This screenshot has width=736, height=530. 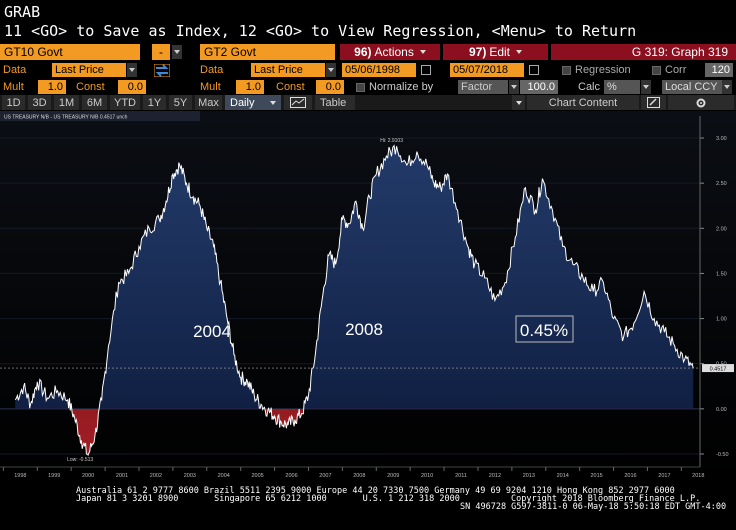 I want to click on factor-value-field: 100.0, so click(x=539, y=87).